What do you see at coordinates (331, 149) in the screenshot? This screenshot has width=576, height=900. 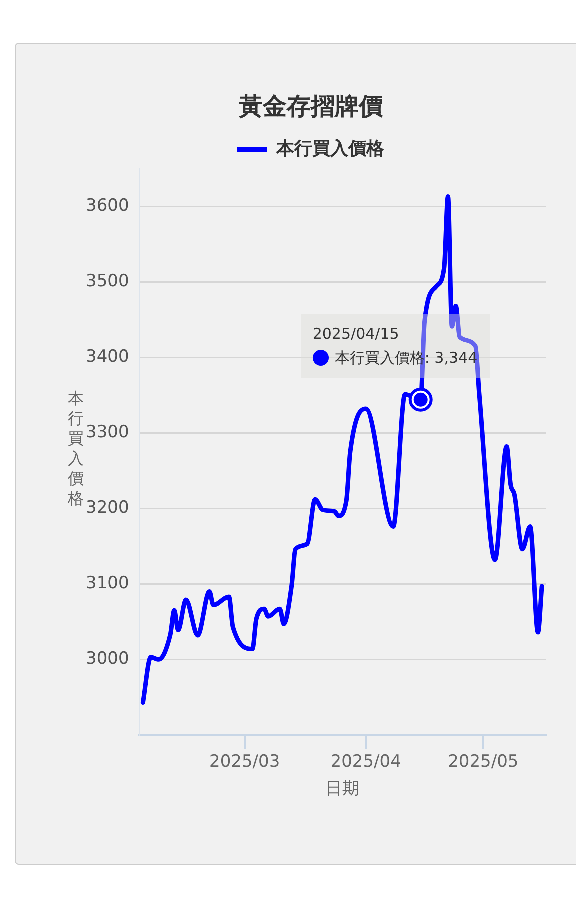 I see `legend-label: 本行買入價格` at bounding box center [331, 149].